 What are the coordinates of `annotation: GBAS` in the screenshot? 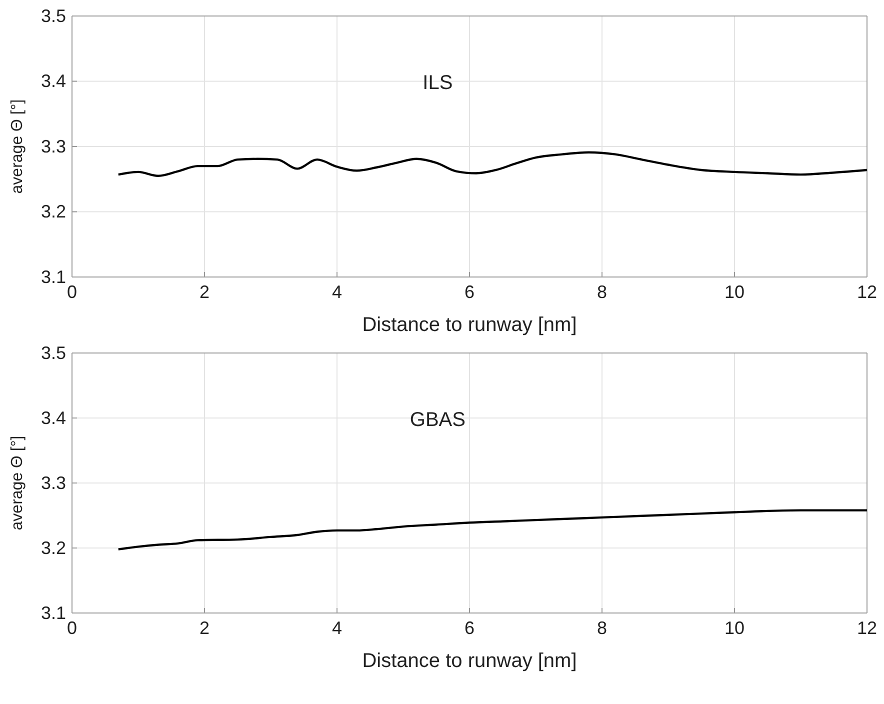 It's located at (438, 419).